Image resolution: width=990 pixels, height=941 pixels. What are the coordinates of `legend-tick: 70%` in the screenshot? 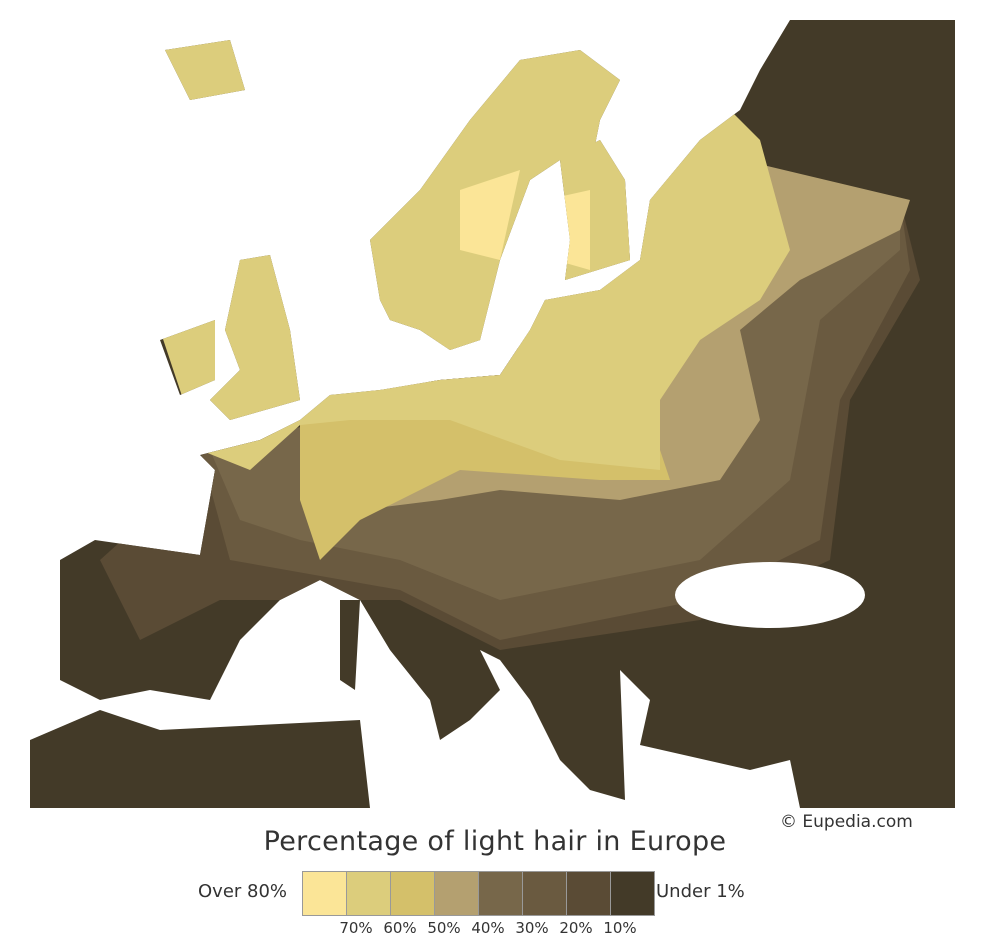 It's located at (356, 928).